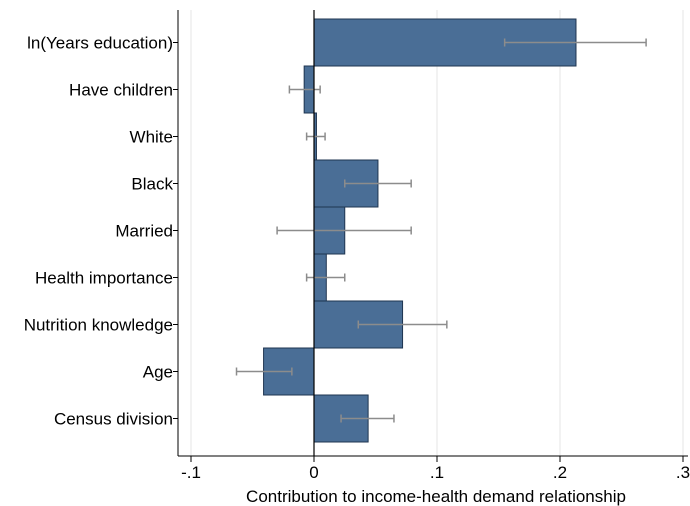 The width and height of the screenshot is (690, 506). What do you see at coordinates (98, 325) in the screenshot?
I see `category-label: Nutrition knowledge` at bounding box center [98, 325].